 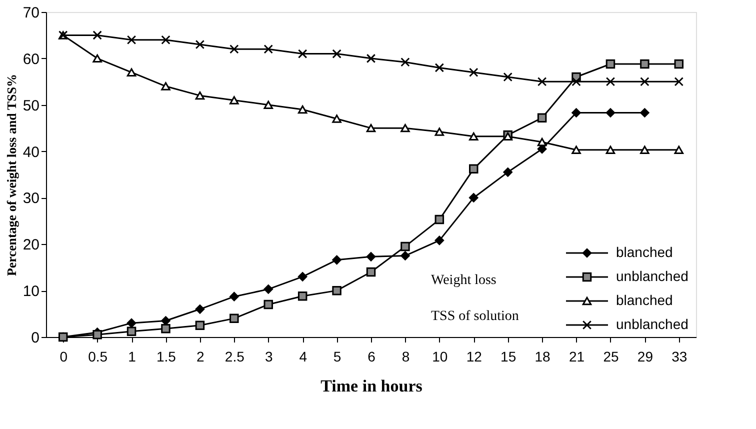 What do you see at coordinates (31, 152) in the screenshot?
I see `y-tick-label: 40` at bounding box center [31, 152].